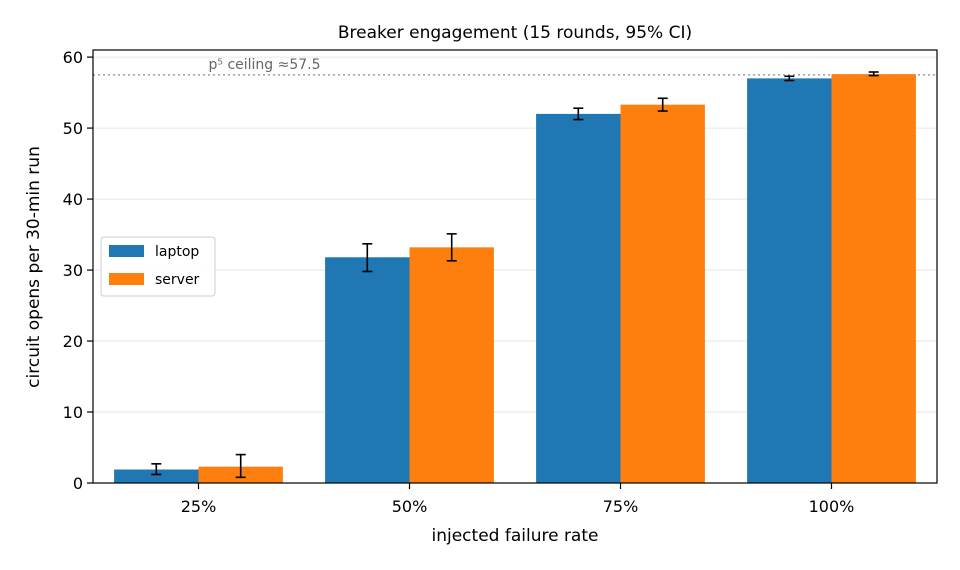 Image resolution: width=960 pixels, height=570 pixels. I want to click on y-axis-label: circuit opens per 30-min run, so click(34, 267).